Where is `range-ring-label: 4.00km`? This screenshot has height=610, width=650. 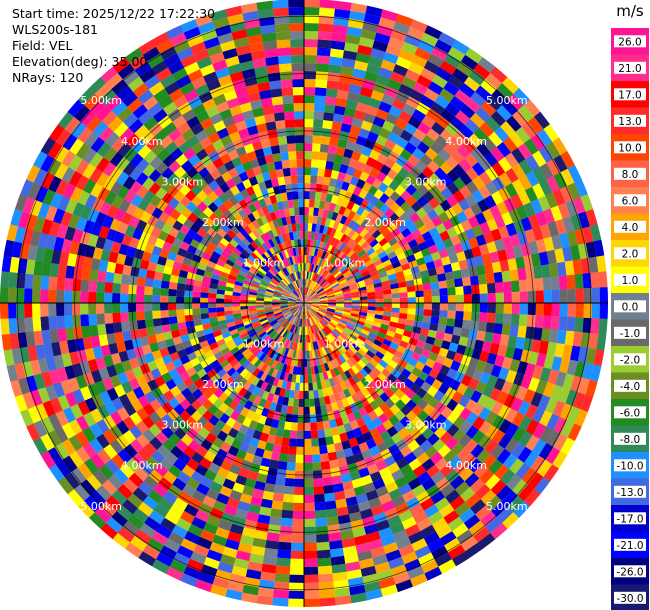
range-ring-label: 4.00km is located at coordinates (142, 465).